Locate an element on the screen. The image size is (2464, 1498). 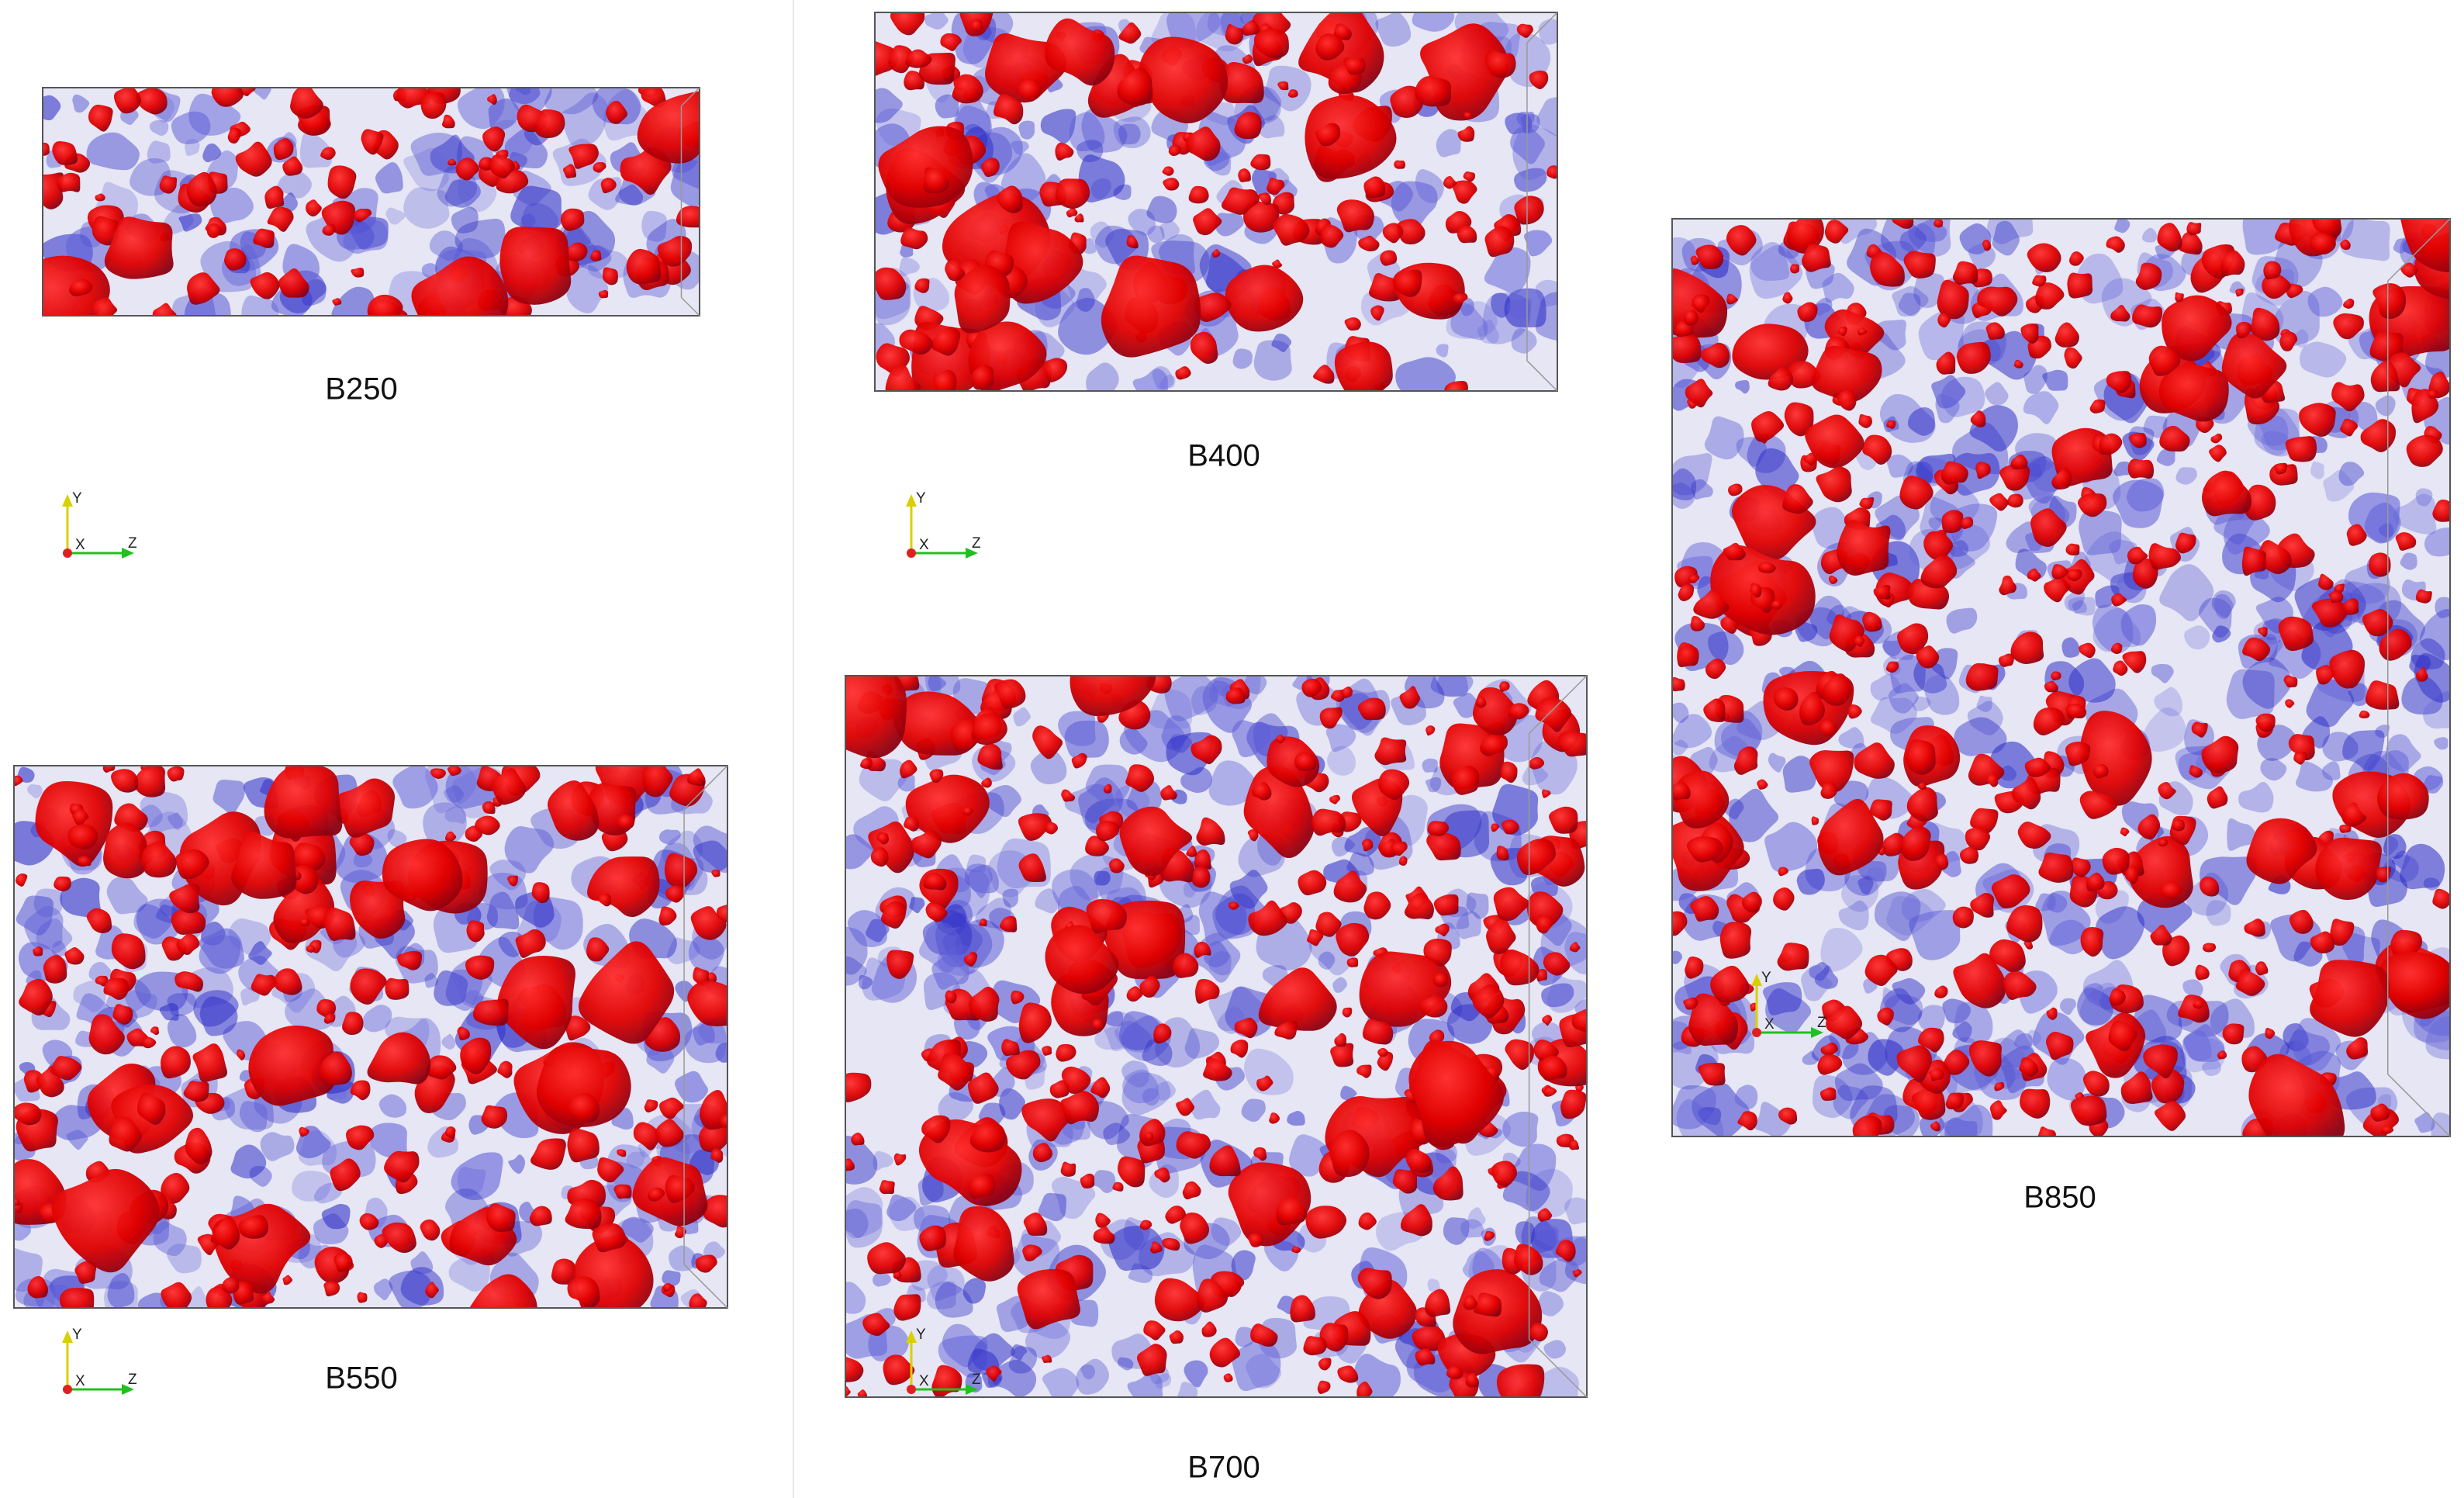
triad-x-label: X is located at coordinates (1769, 1024).